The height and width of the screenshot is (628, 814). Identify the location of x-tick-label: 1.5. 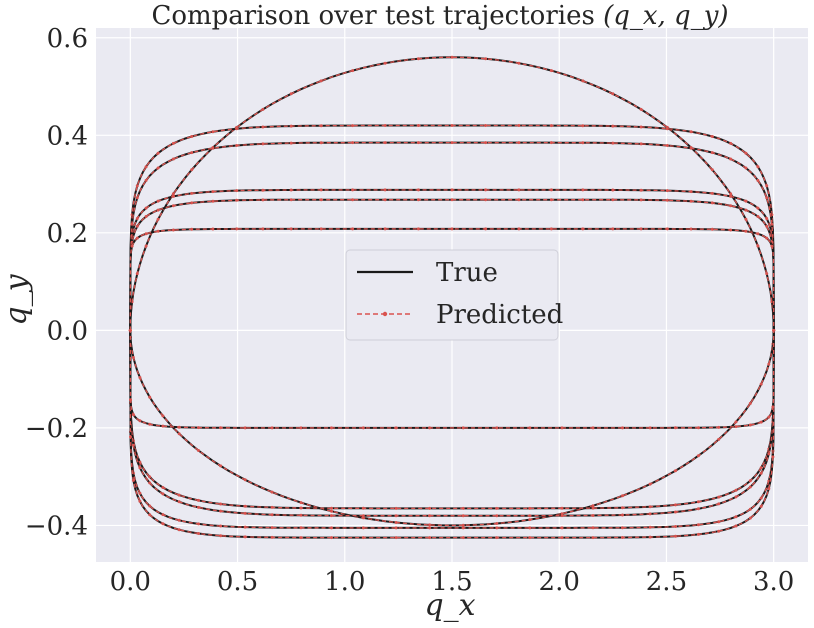
(451, 582).